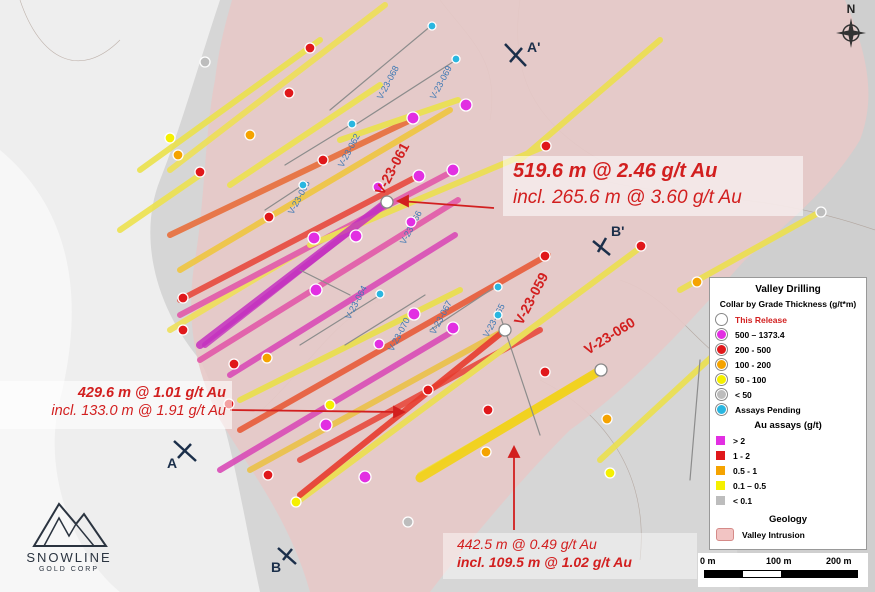 The image size is (875, 592). What do you see at coordinates (851, 33) in the screenshot?
I see `compass-icon` at bounding box center [851, 33].